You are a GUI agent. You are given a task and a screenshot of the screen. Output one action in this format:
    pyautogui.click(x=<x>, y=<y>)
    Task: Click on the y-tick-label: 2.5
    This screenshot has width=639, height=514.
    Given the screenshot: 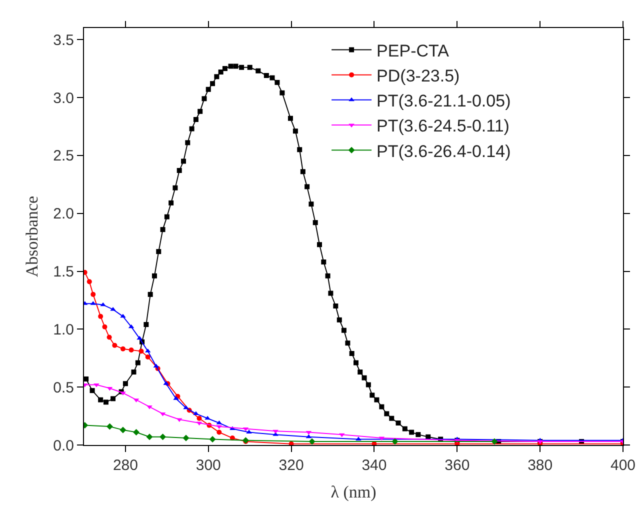 What is the action you would take?
    pyautogui.click(x=63, y=156)
    